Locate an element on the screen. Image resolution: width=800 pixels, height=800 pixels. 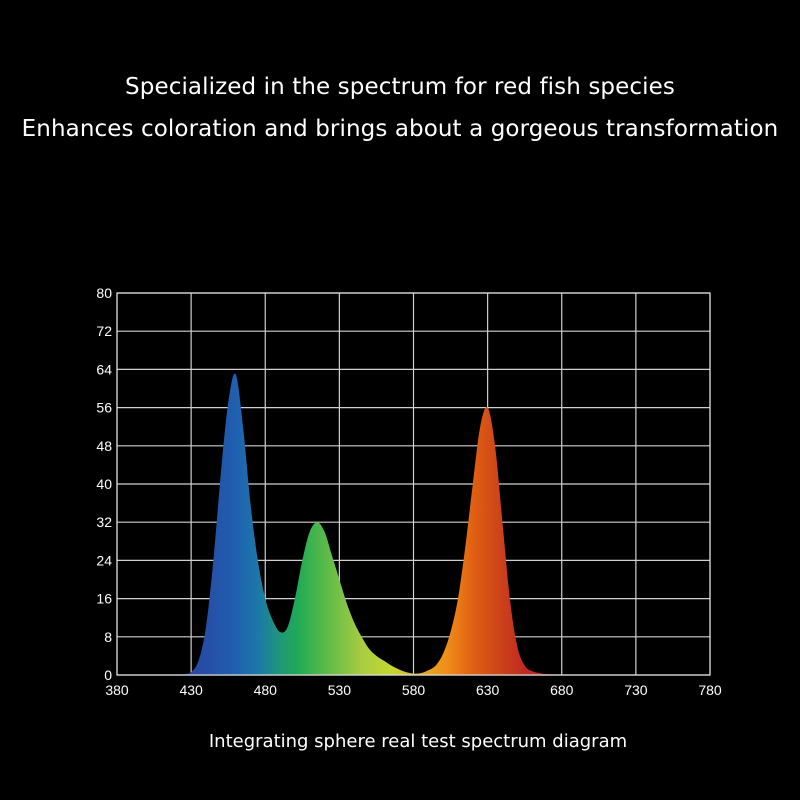
y-tick-label: 8 is located at coordinates (108, 637).